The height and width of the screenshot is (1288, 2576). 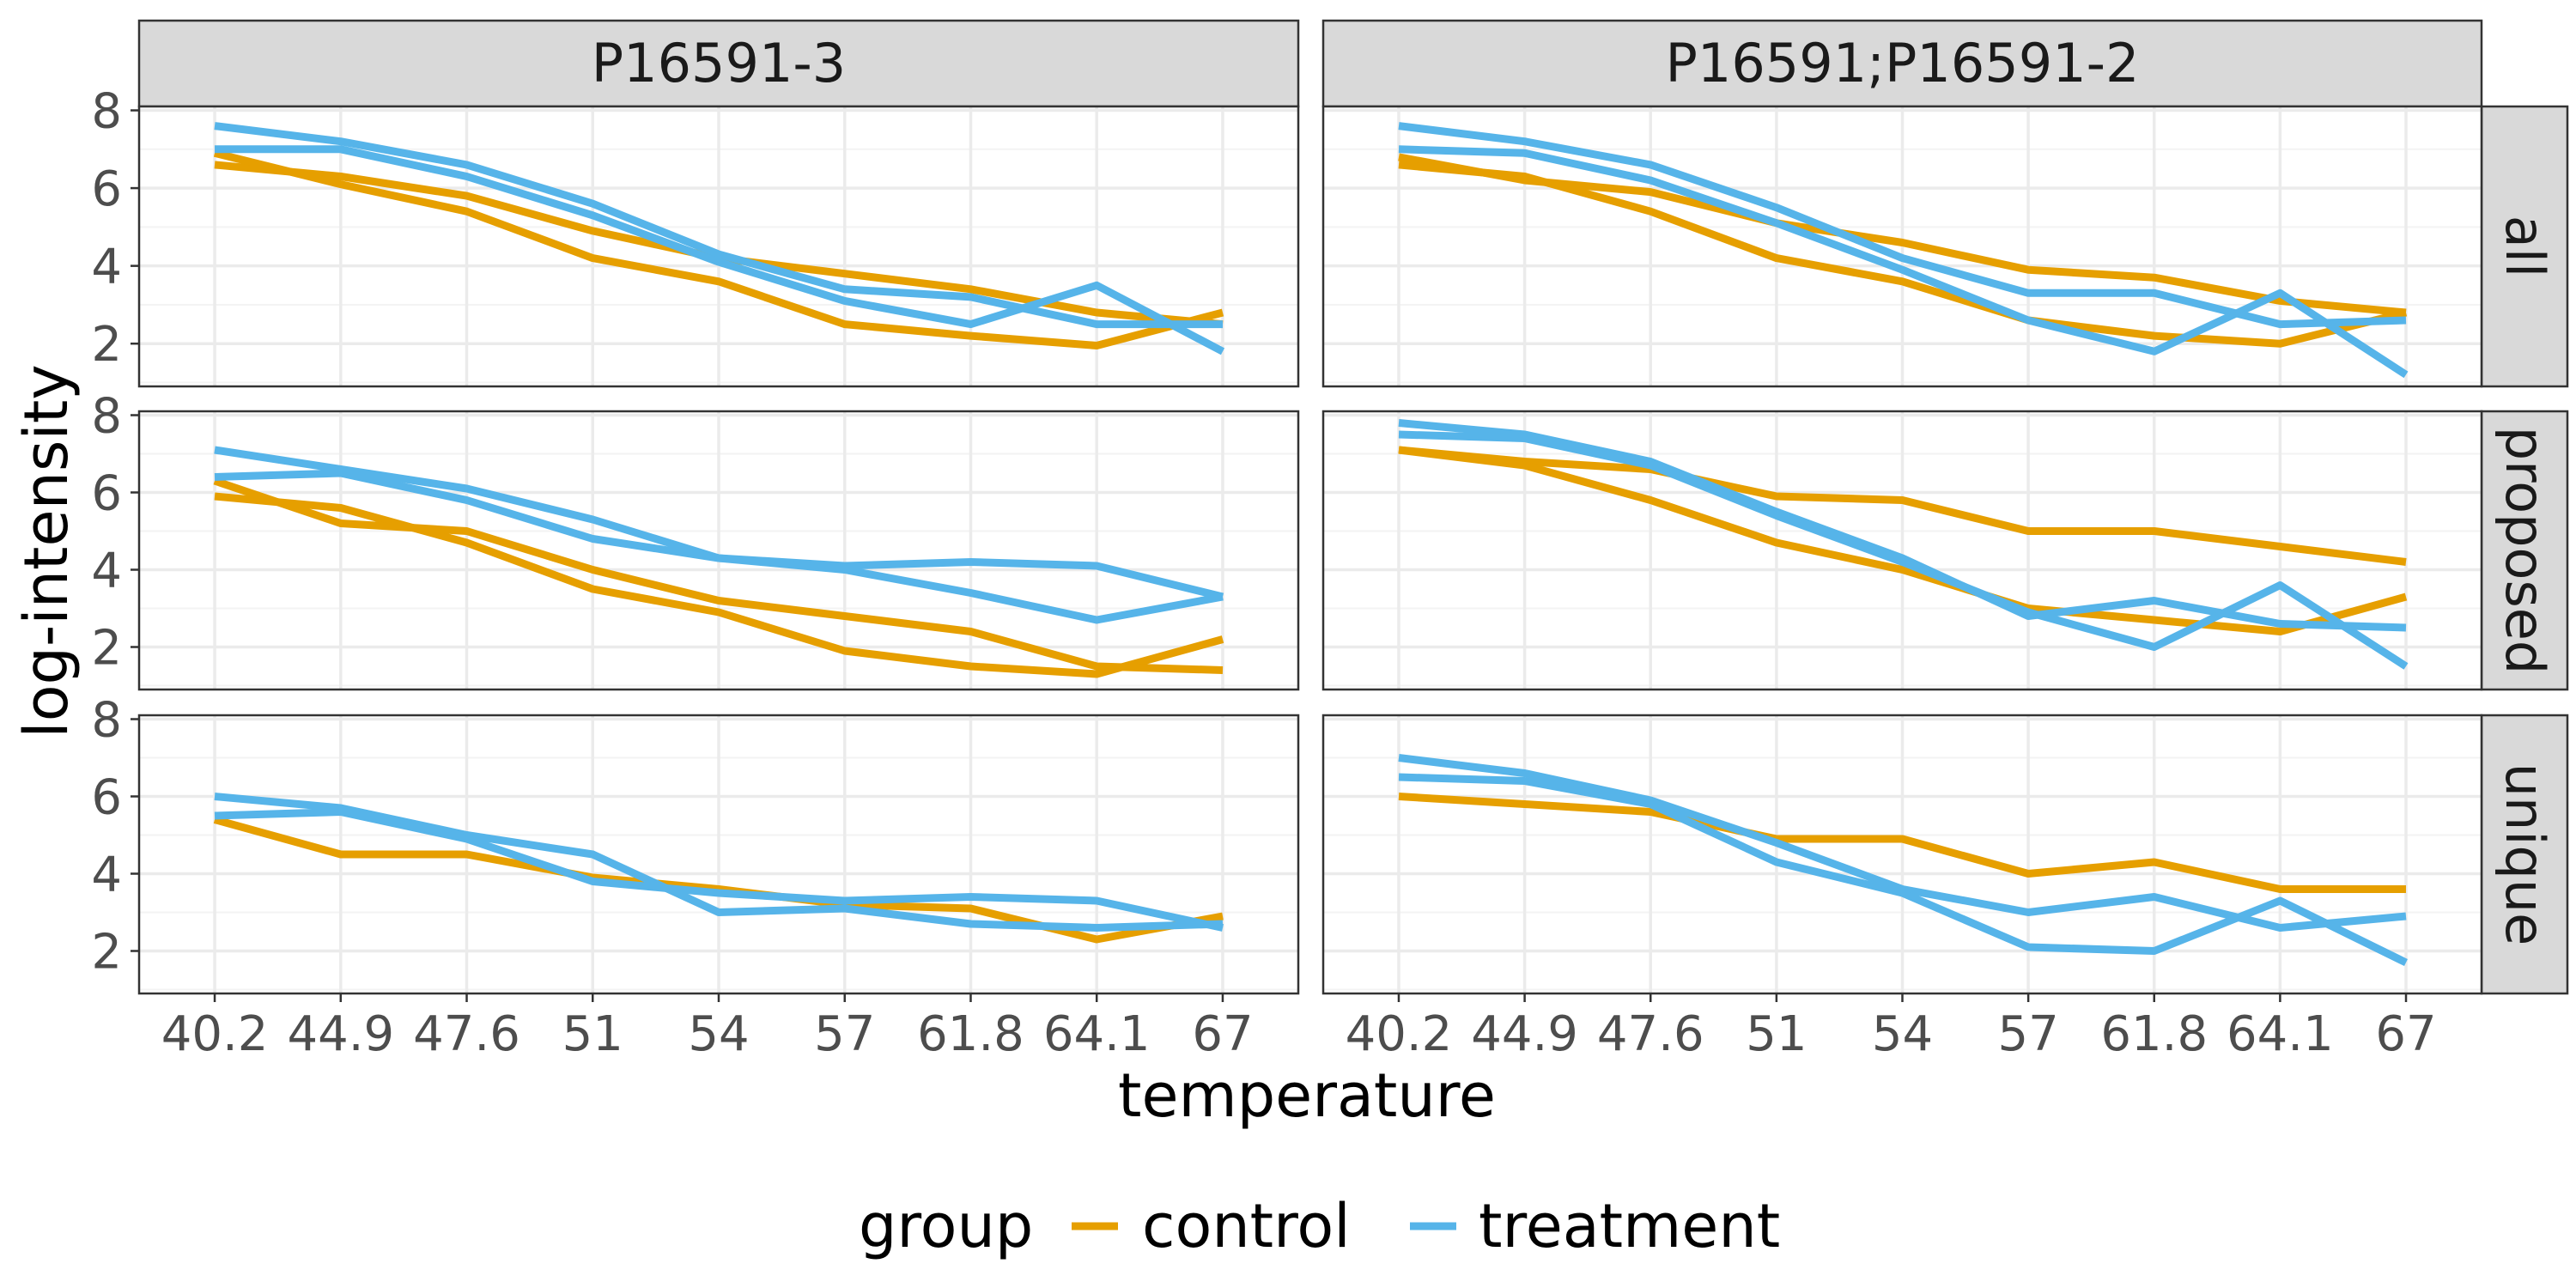 I want to click on y-axis-title: log-intensity, so click(x=46, y=551).